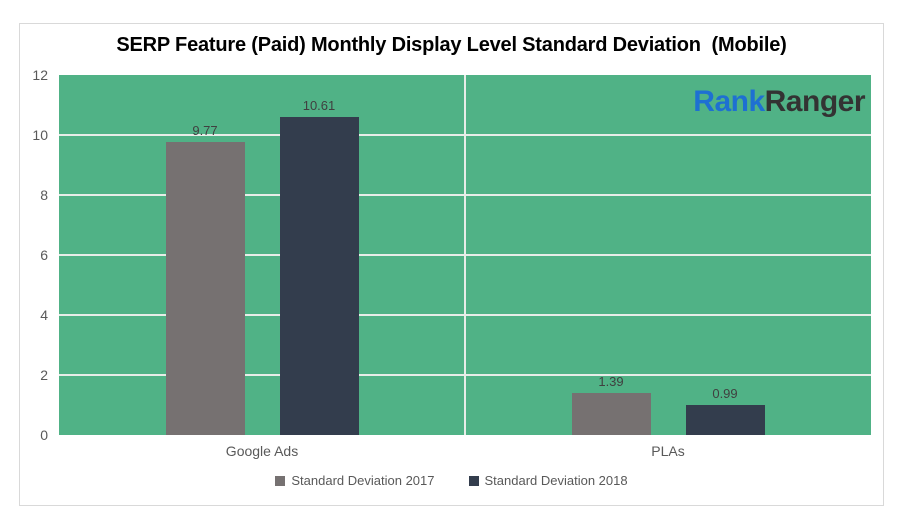  What do you see at coordinates (725, 420) in the screenshot?
I see `bar-standard-deviation-2018-plas` at bounding box center [725, 420].